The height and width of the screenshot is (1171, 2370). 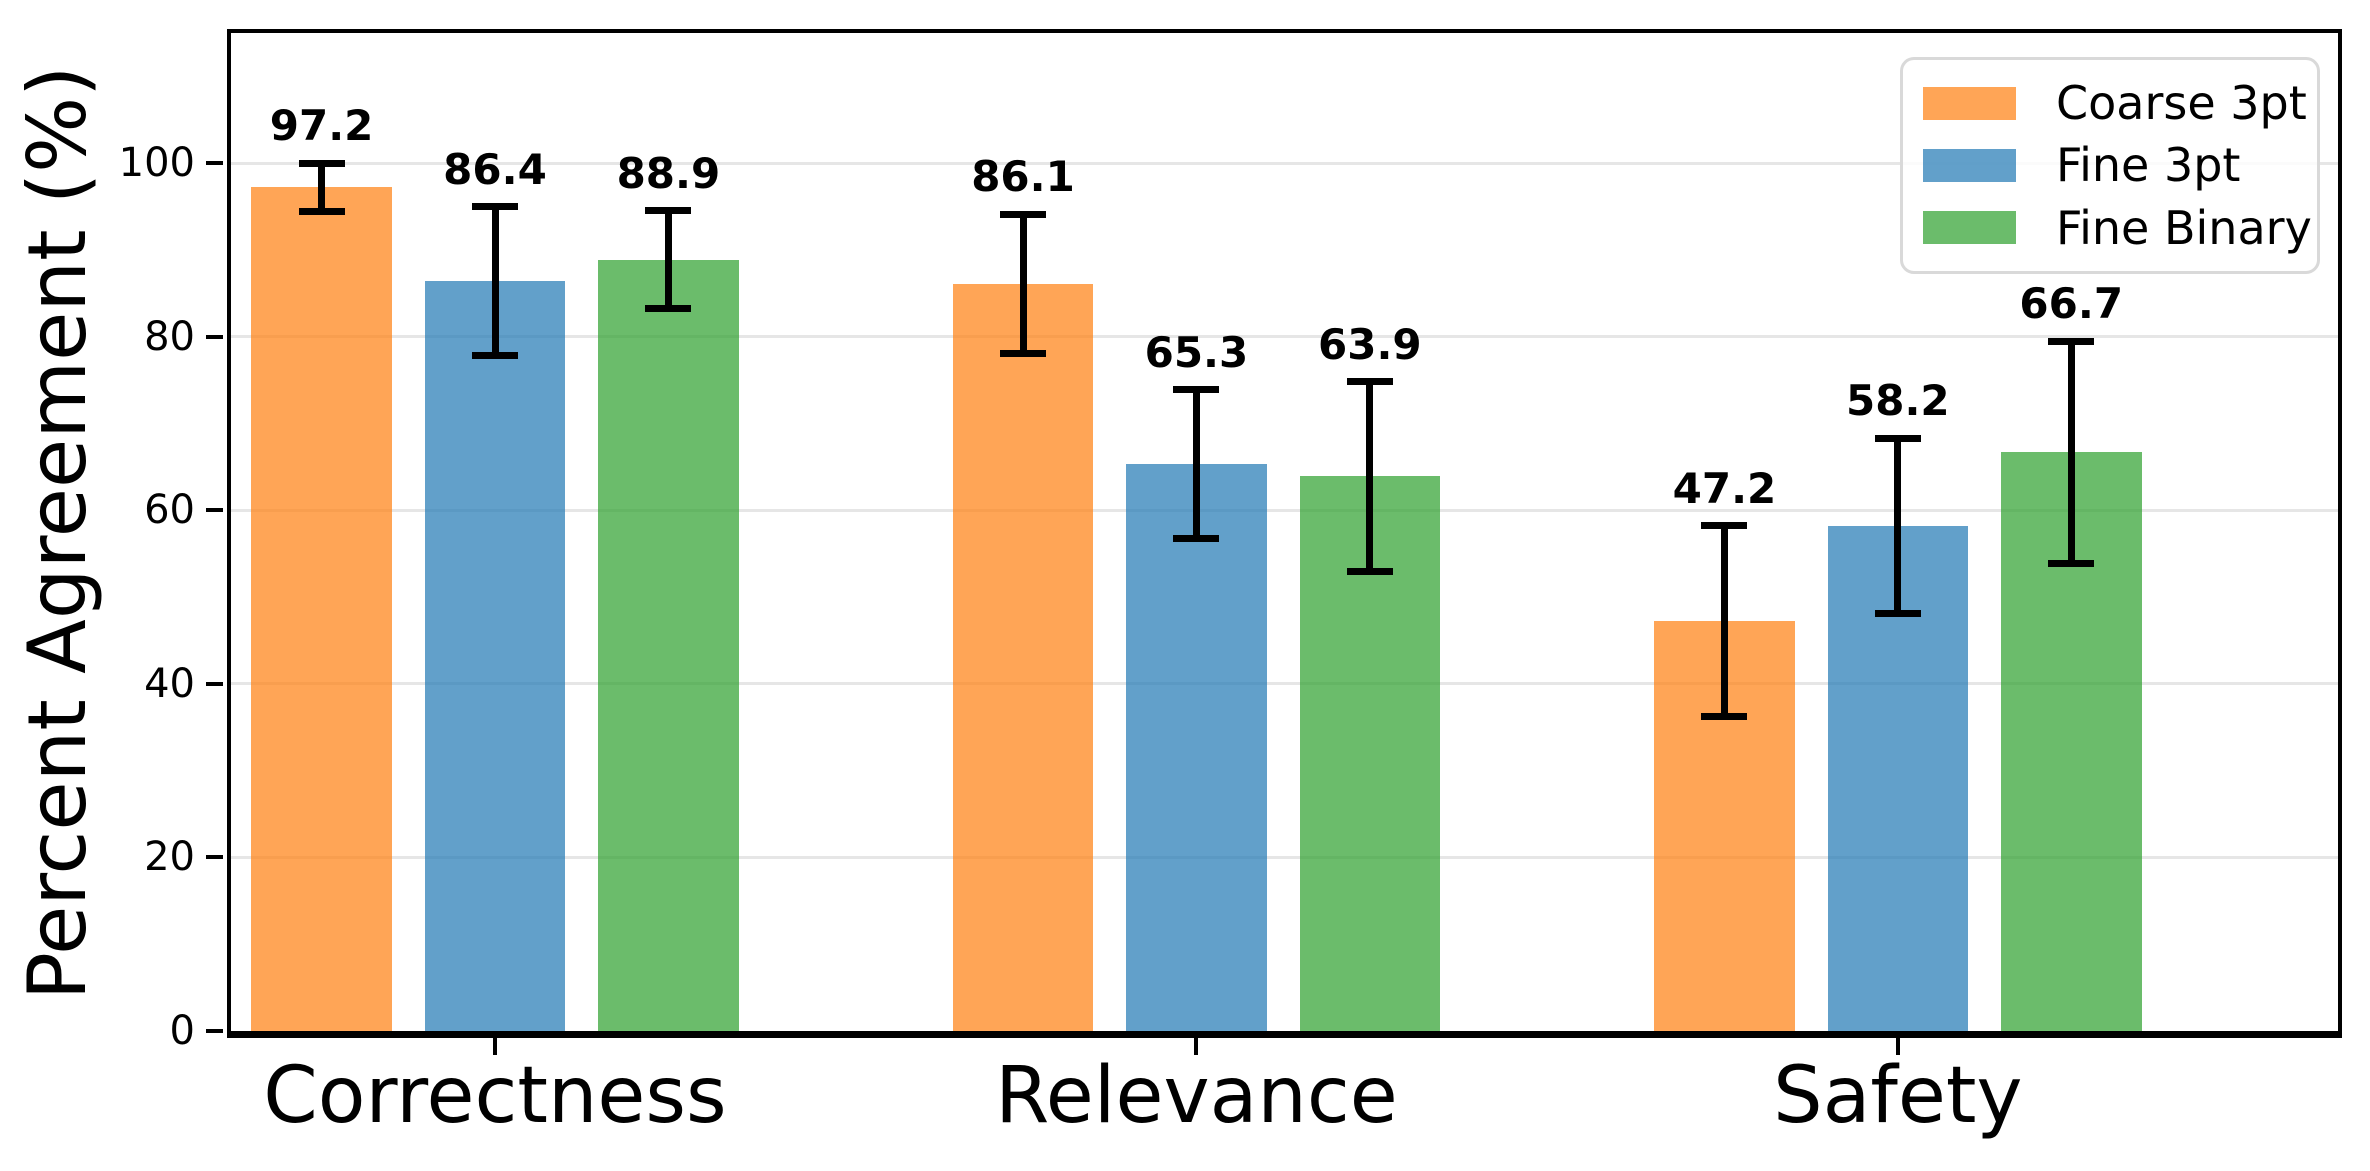 What do you see at coordinates (156, 163) in the screenshot?
I see `y-tick-label: 100` at bounding box center [156, 163].